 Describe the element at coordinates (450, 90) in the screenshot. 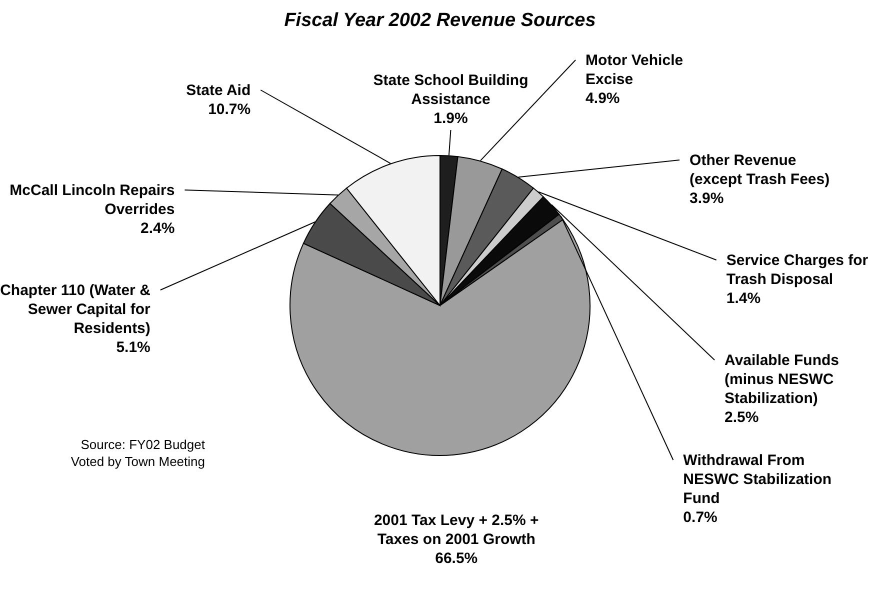

I see `slice-label: State School Building Assistance` at that location.